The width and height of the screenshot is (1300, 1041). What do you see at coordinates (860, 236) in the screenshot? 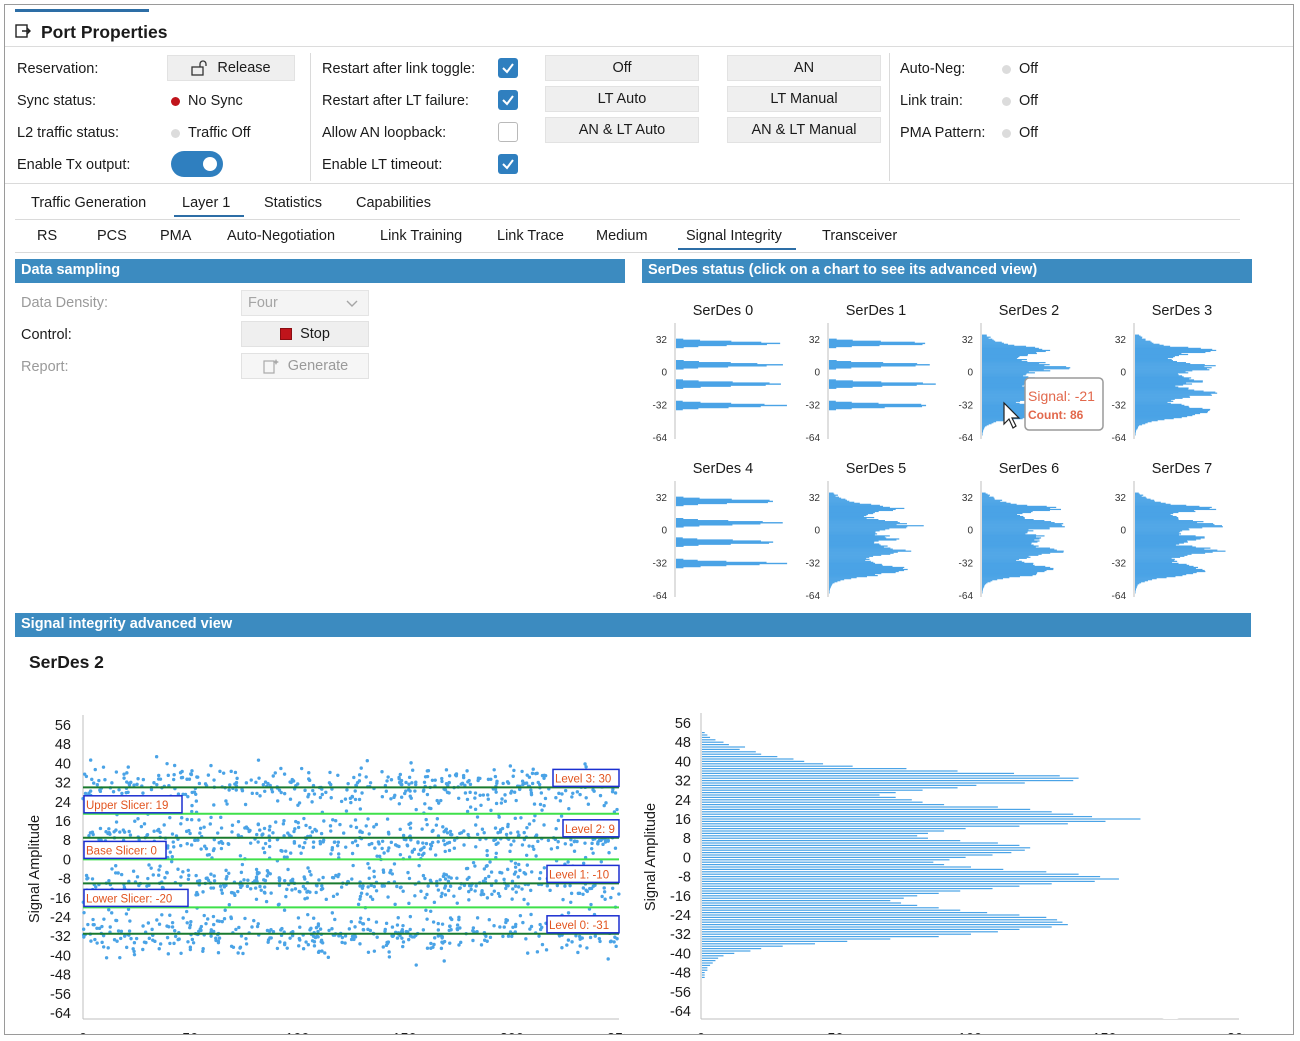
I see `subtab-transceiver: Transceiver` at bounding box center [860, 236].